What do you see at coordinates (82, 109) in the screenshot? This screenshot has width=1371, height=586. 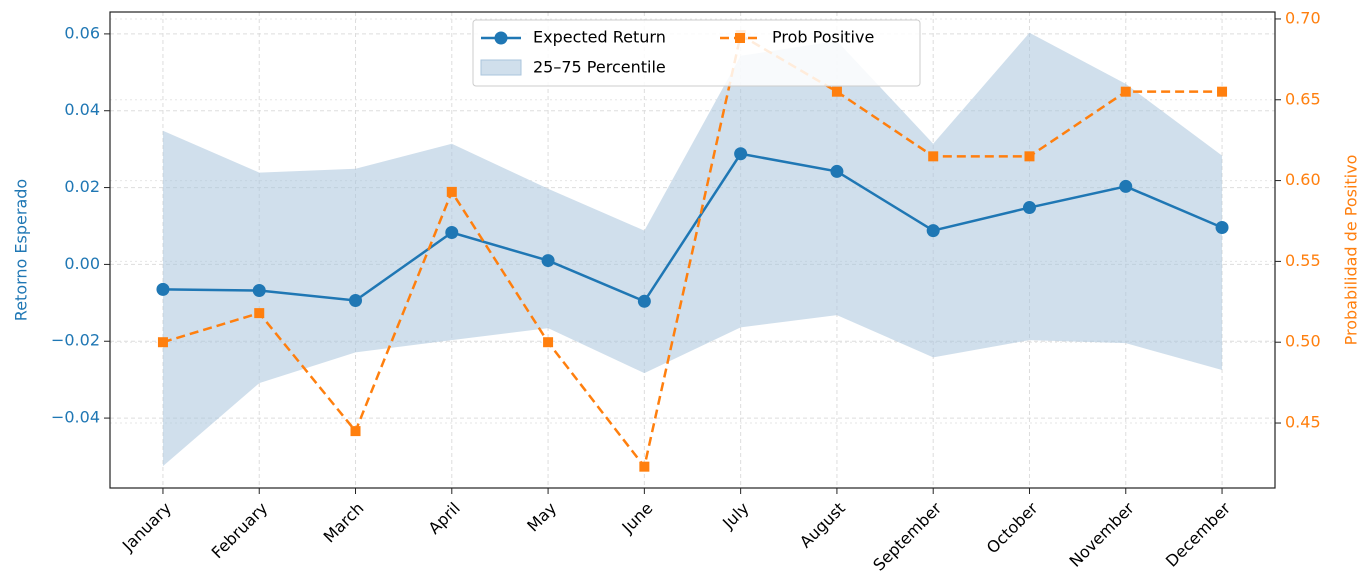 I see `y-tick-label: 0.04` at bounding box center [82, 109].